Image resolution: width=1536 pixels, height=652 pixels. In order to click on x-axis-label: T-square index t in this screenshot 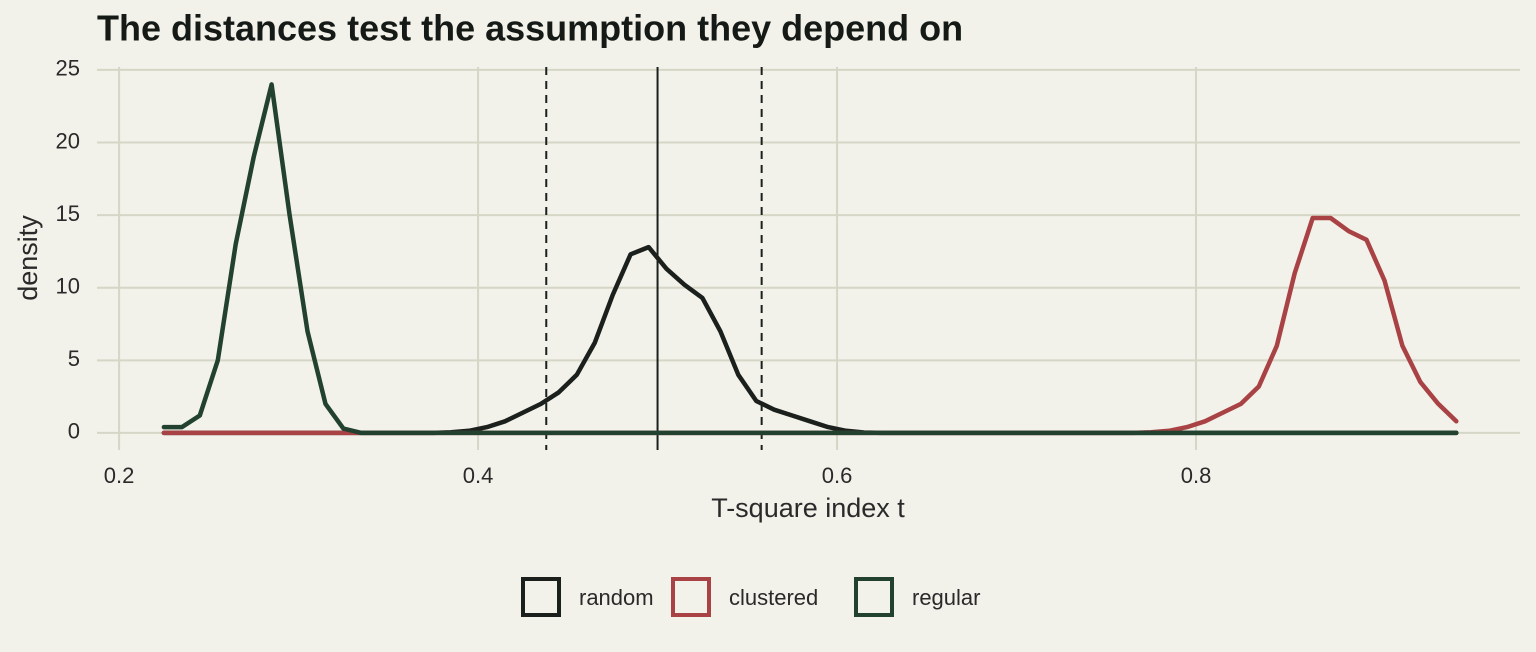, I will do `click(808, 508)`.